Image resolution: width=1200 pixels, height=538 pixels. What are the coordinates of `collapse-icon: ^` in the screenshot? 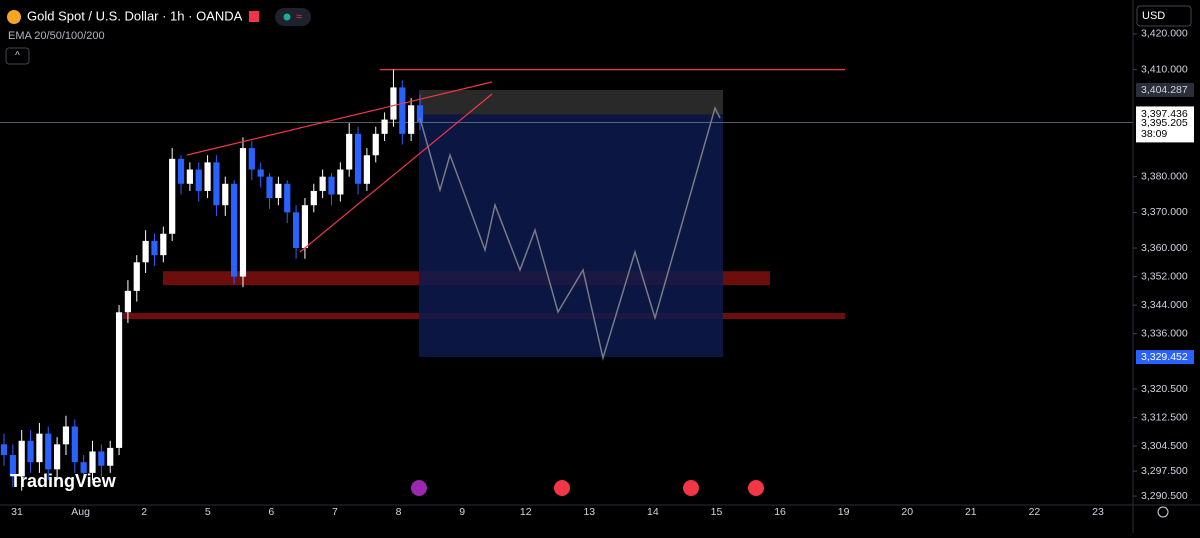 It's located at (17, 56).